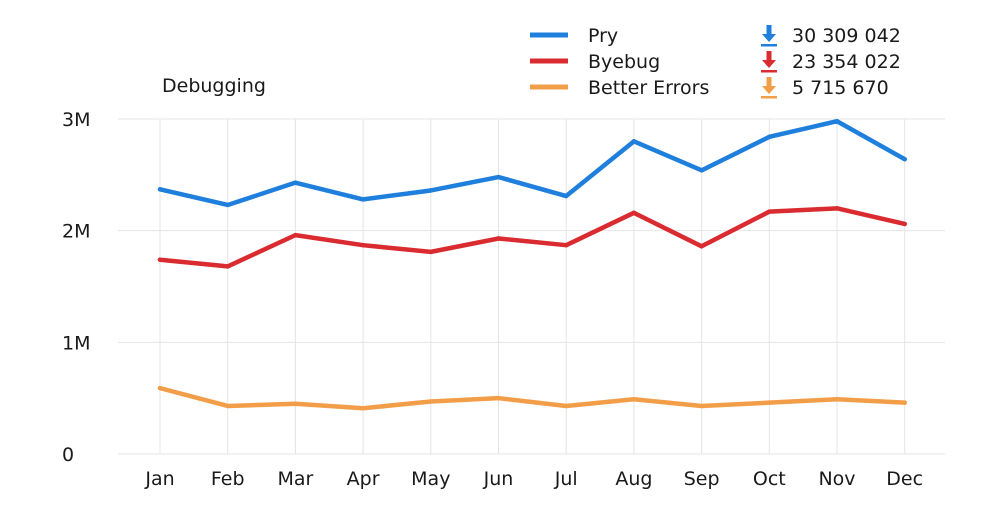 This screenshot has height=521, width=1000. Describe the element at coordinates (76, 343) in the screenshot. I see `y-tick-label: 1M` at that location.